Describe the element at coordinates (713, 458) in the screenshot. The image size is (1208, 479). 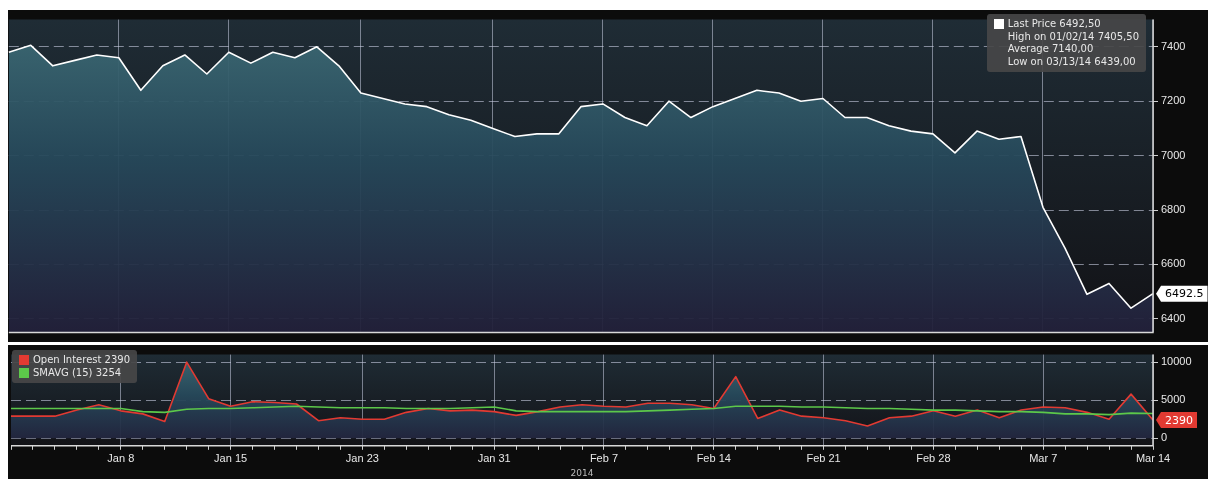
I see `x-tick-label: Feb 14` at that location.